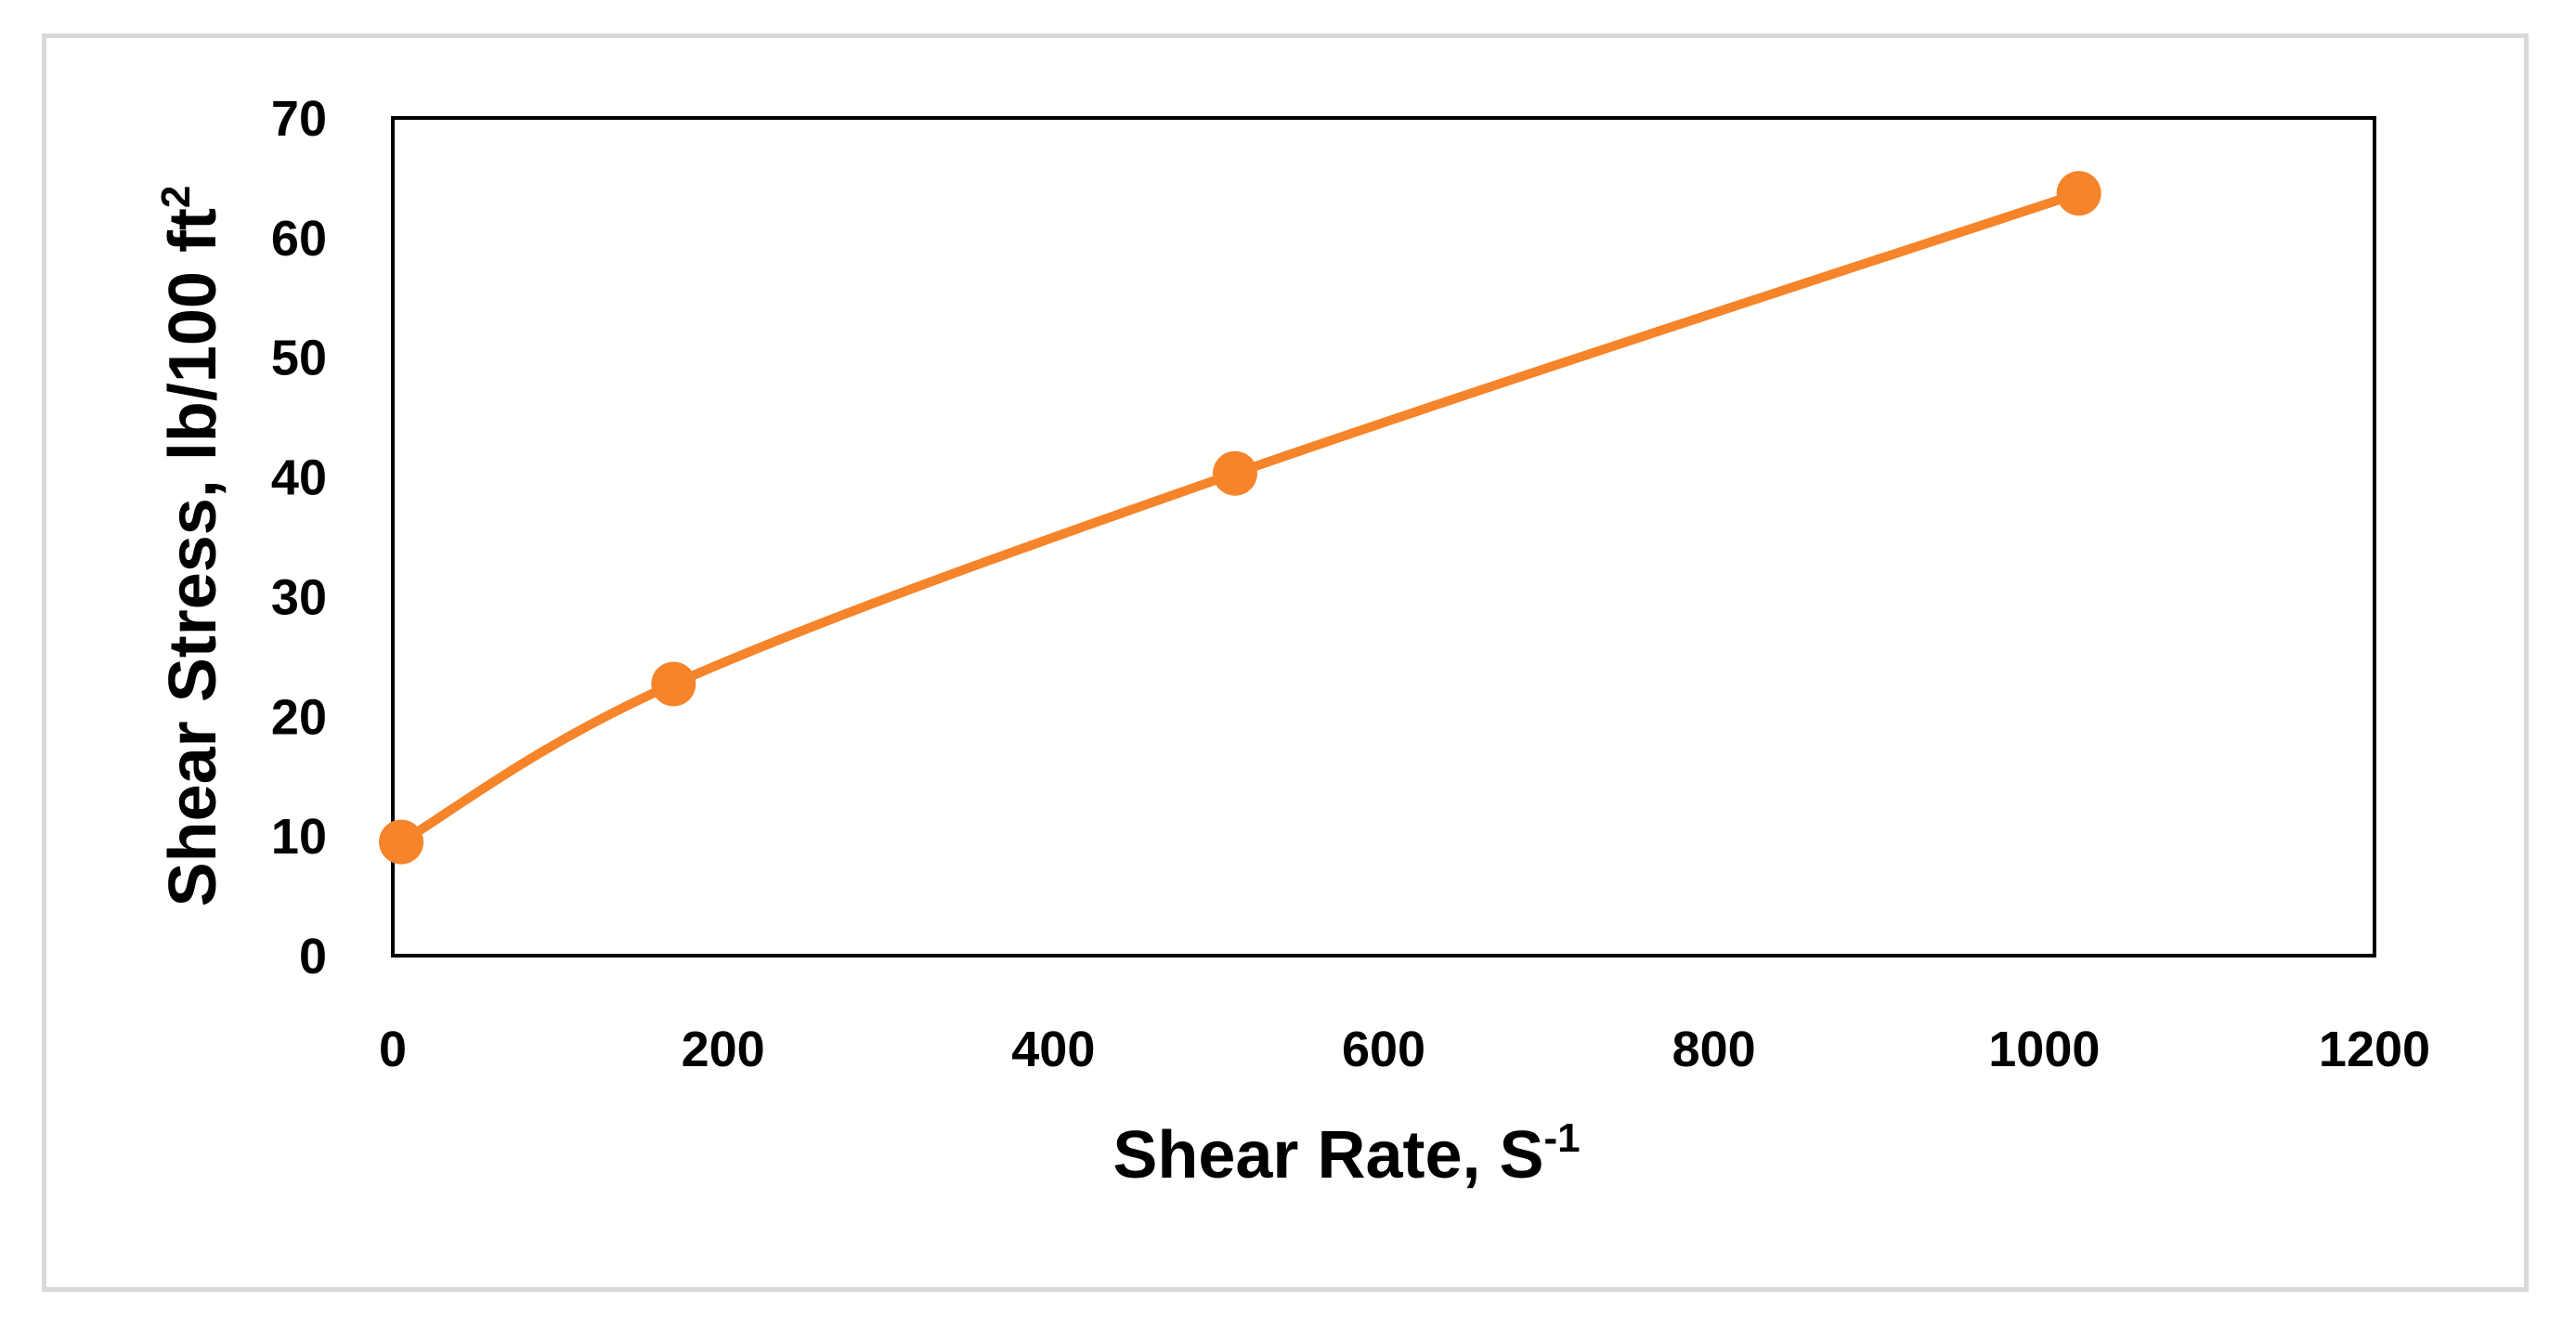 This screenshot has width=2576, height=1342. Describe the element at coordinates (723, 1049) in the screenshot. I see `x-tick-label: 200` at that location.